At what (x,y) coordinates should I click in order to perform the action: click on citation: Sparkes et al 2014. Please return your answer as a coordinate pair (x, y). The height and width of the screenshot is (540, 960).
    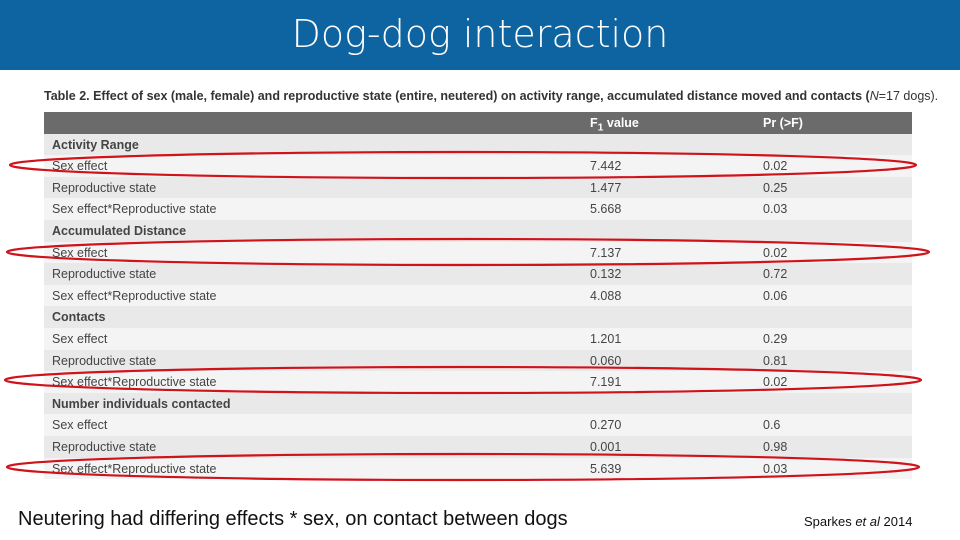
    Looking at the image, I should click on (858, 521).